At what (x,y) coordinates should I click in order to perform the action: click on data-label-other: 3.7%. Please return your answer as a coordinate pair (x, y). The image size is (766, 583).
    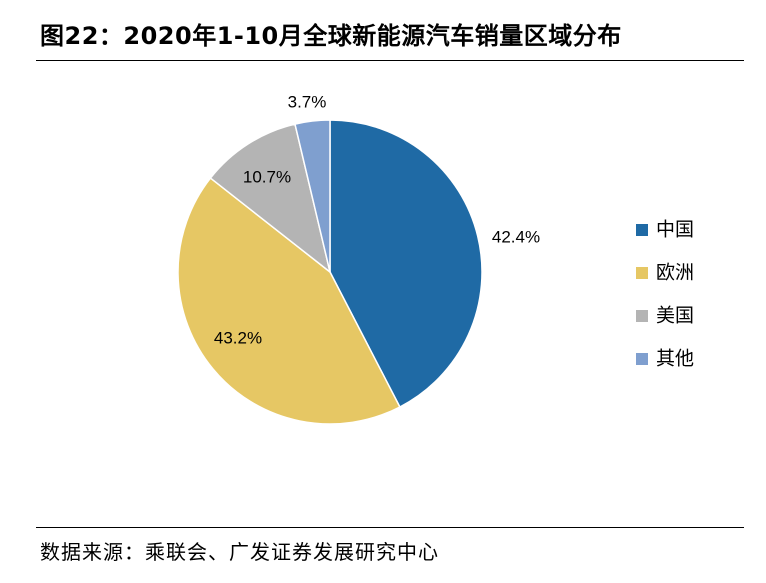
    Looking at the image, I should click on (307, 101).